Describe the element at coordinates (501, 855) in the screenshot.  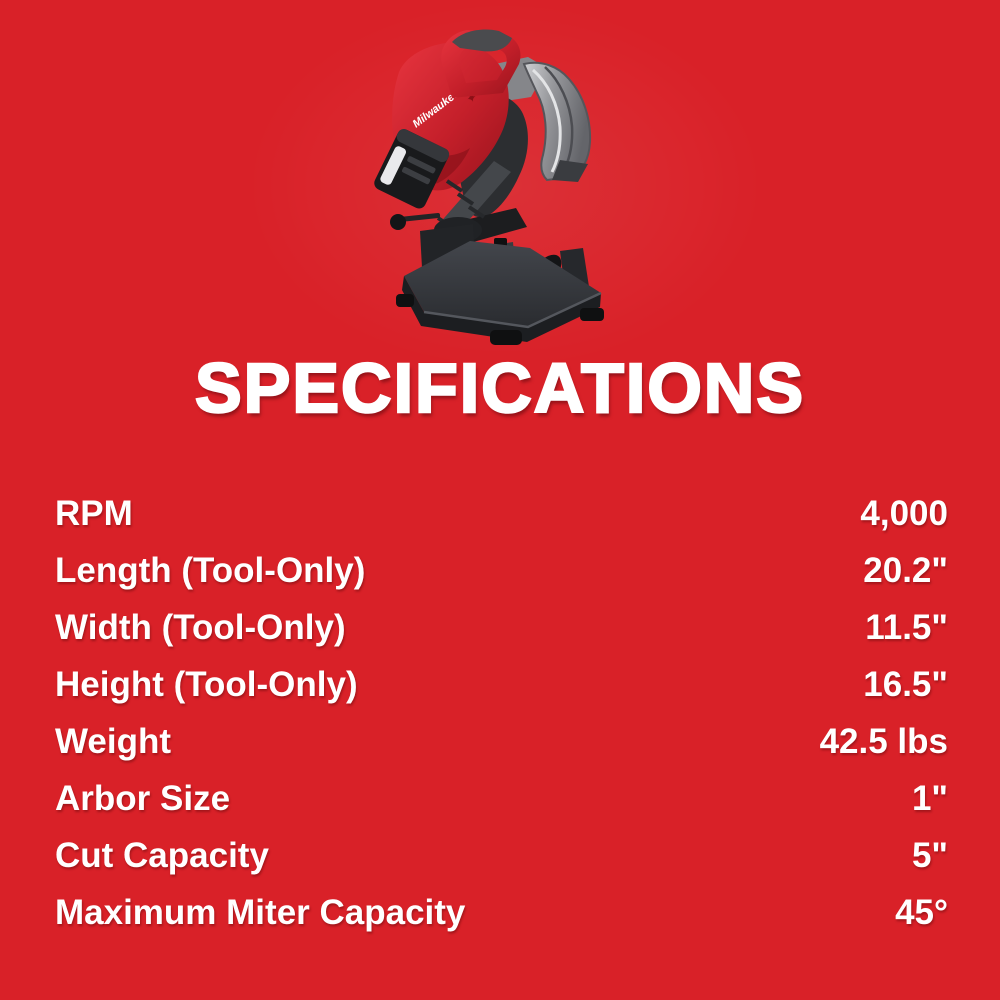
I see `spec-row: Cut Capacity 5"` at that location.